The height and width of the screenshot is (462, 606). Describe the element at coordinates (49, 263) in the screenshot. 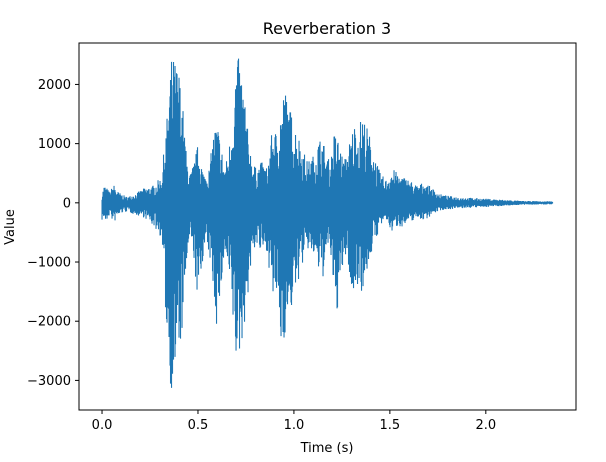

I see `y-tick-label: −1000` at that location.